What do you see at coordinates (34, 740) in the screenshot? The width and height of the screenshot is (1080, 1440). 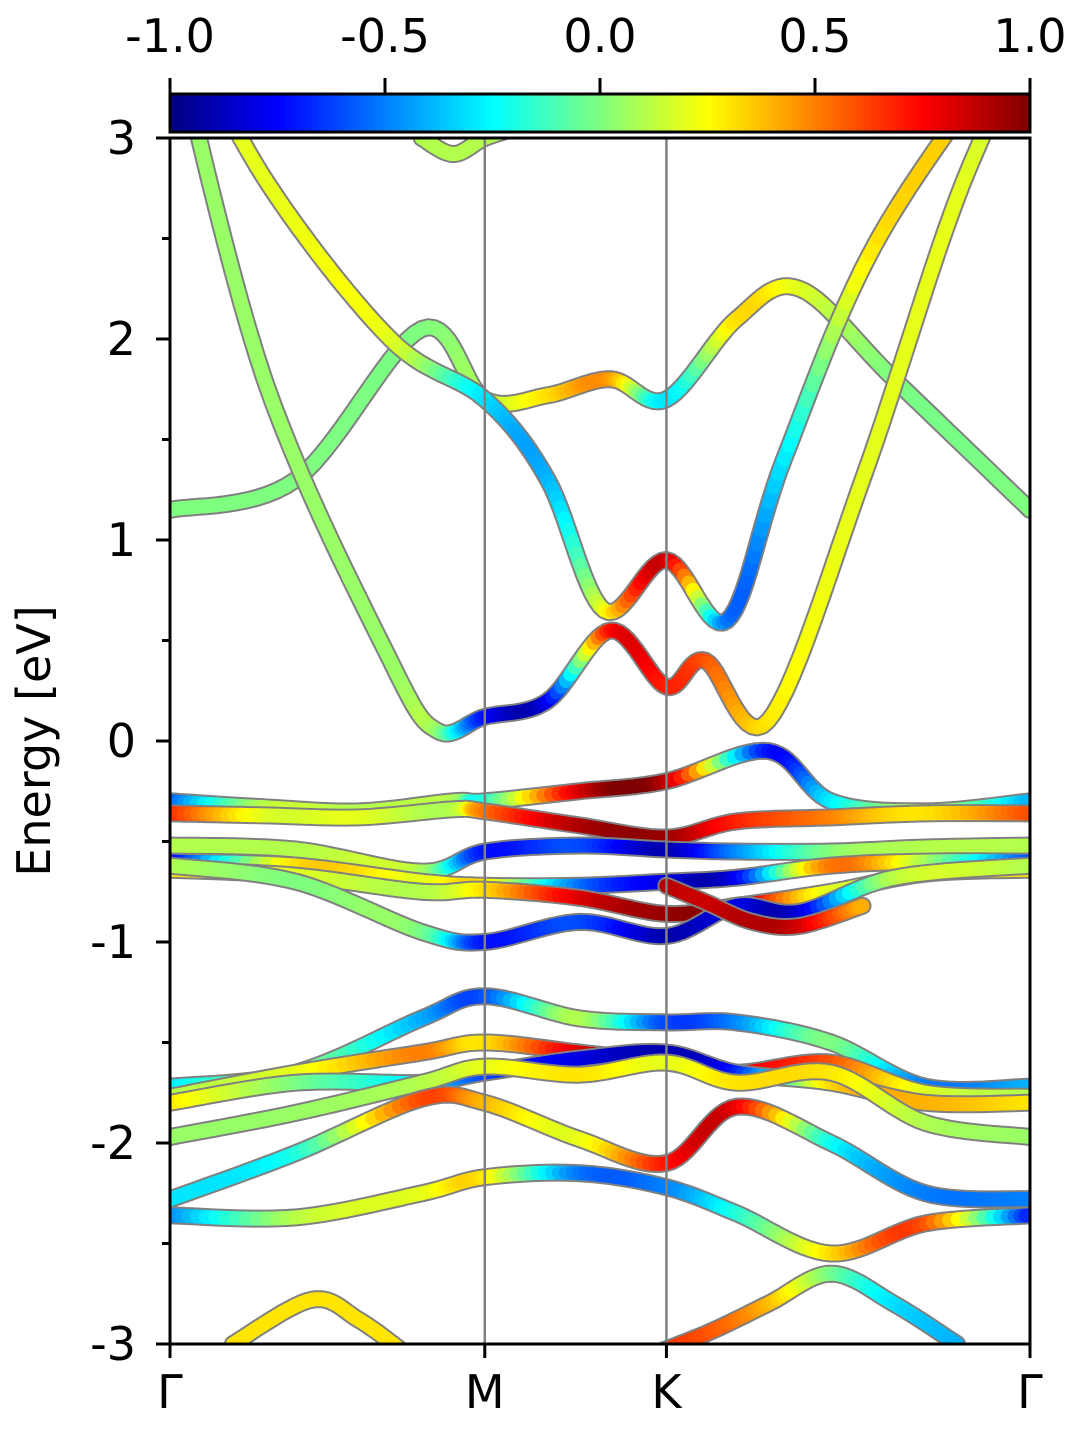 I see `y-axis-label: Energy [eV]` at bounding box center [34, 740].